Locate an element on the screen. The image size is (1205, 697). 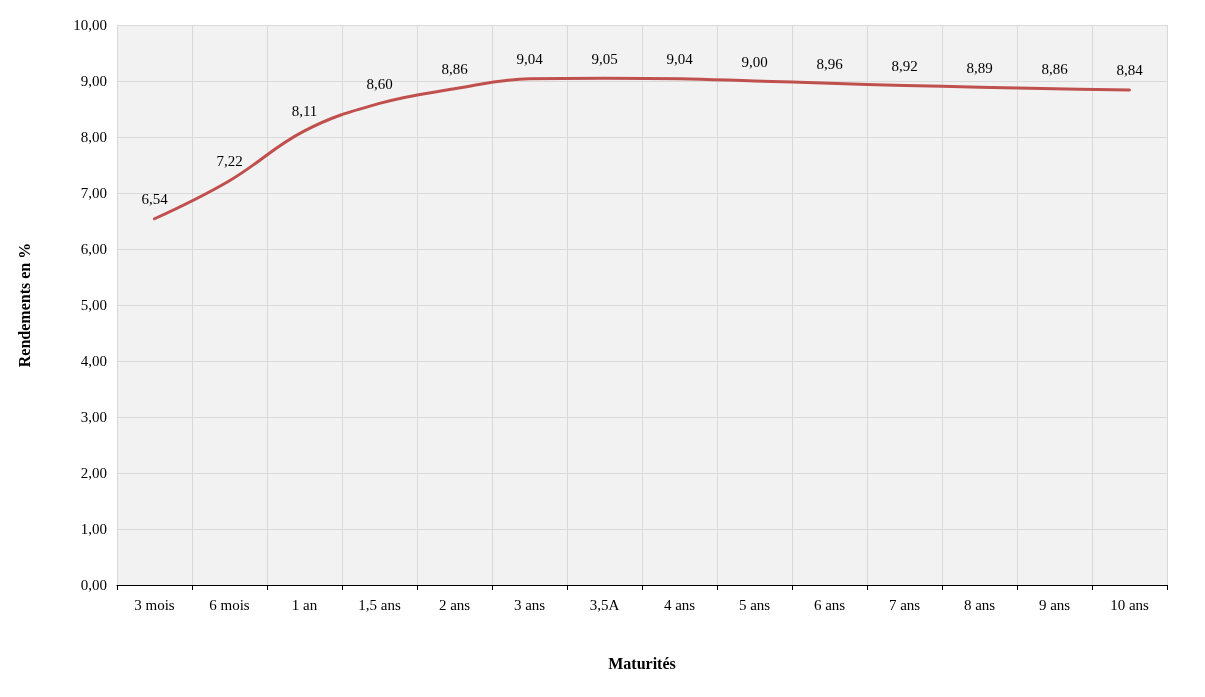
y-tick-label: 1,00 is located at coordinates (93, 529).